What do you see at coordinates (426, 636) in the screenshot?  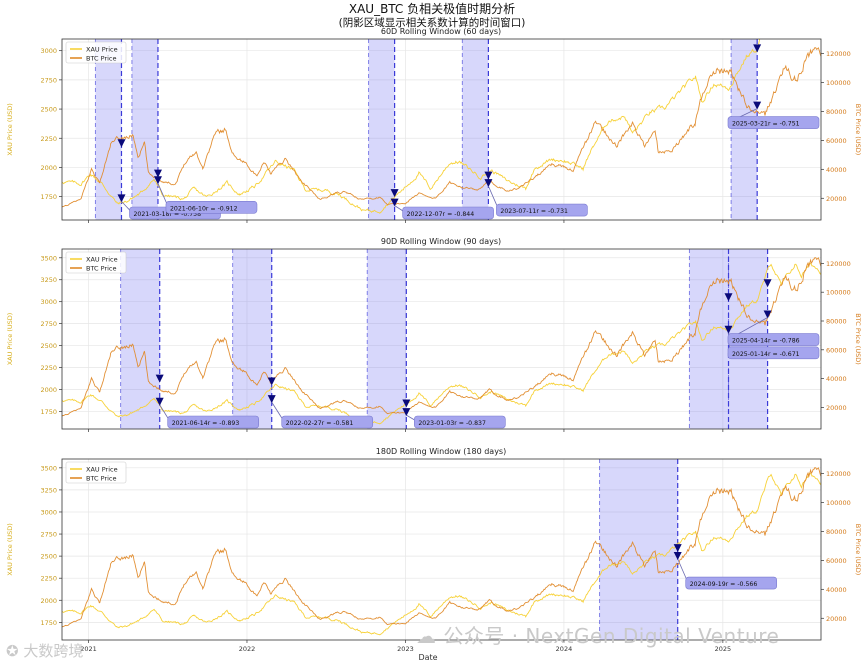 I see `wechat-icon: ☁` at bounding box center [426, 636].